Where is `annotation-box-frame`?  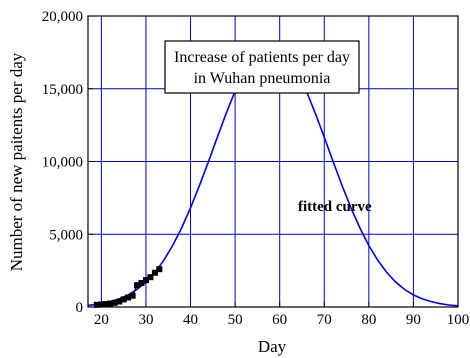
annotation-box-frame is located at coordinates (262, 67).